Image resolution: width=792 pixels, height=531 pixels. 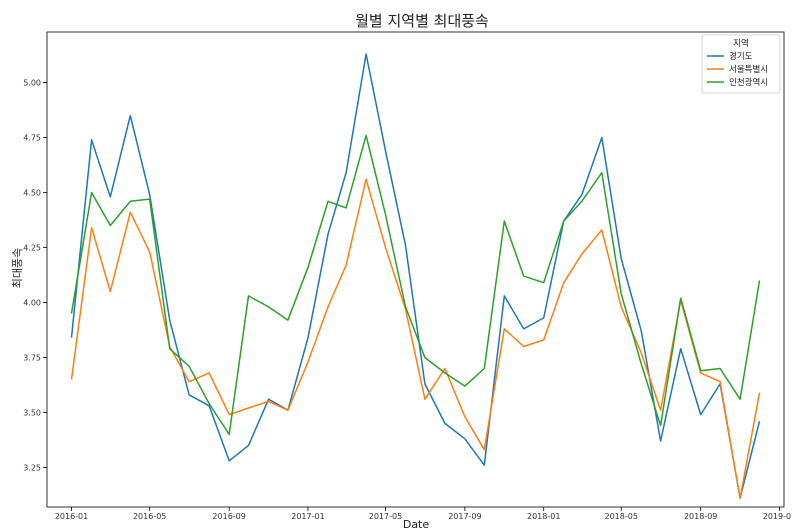 I want to click on legend-label: 인천광역시, so click(x=748, y=82).